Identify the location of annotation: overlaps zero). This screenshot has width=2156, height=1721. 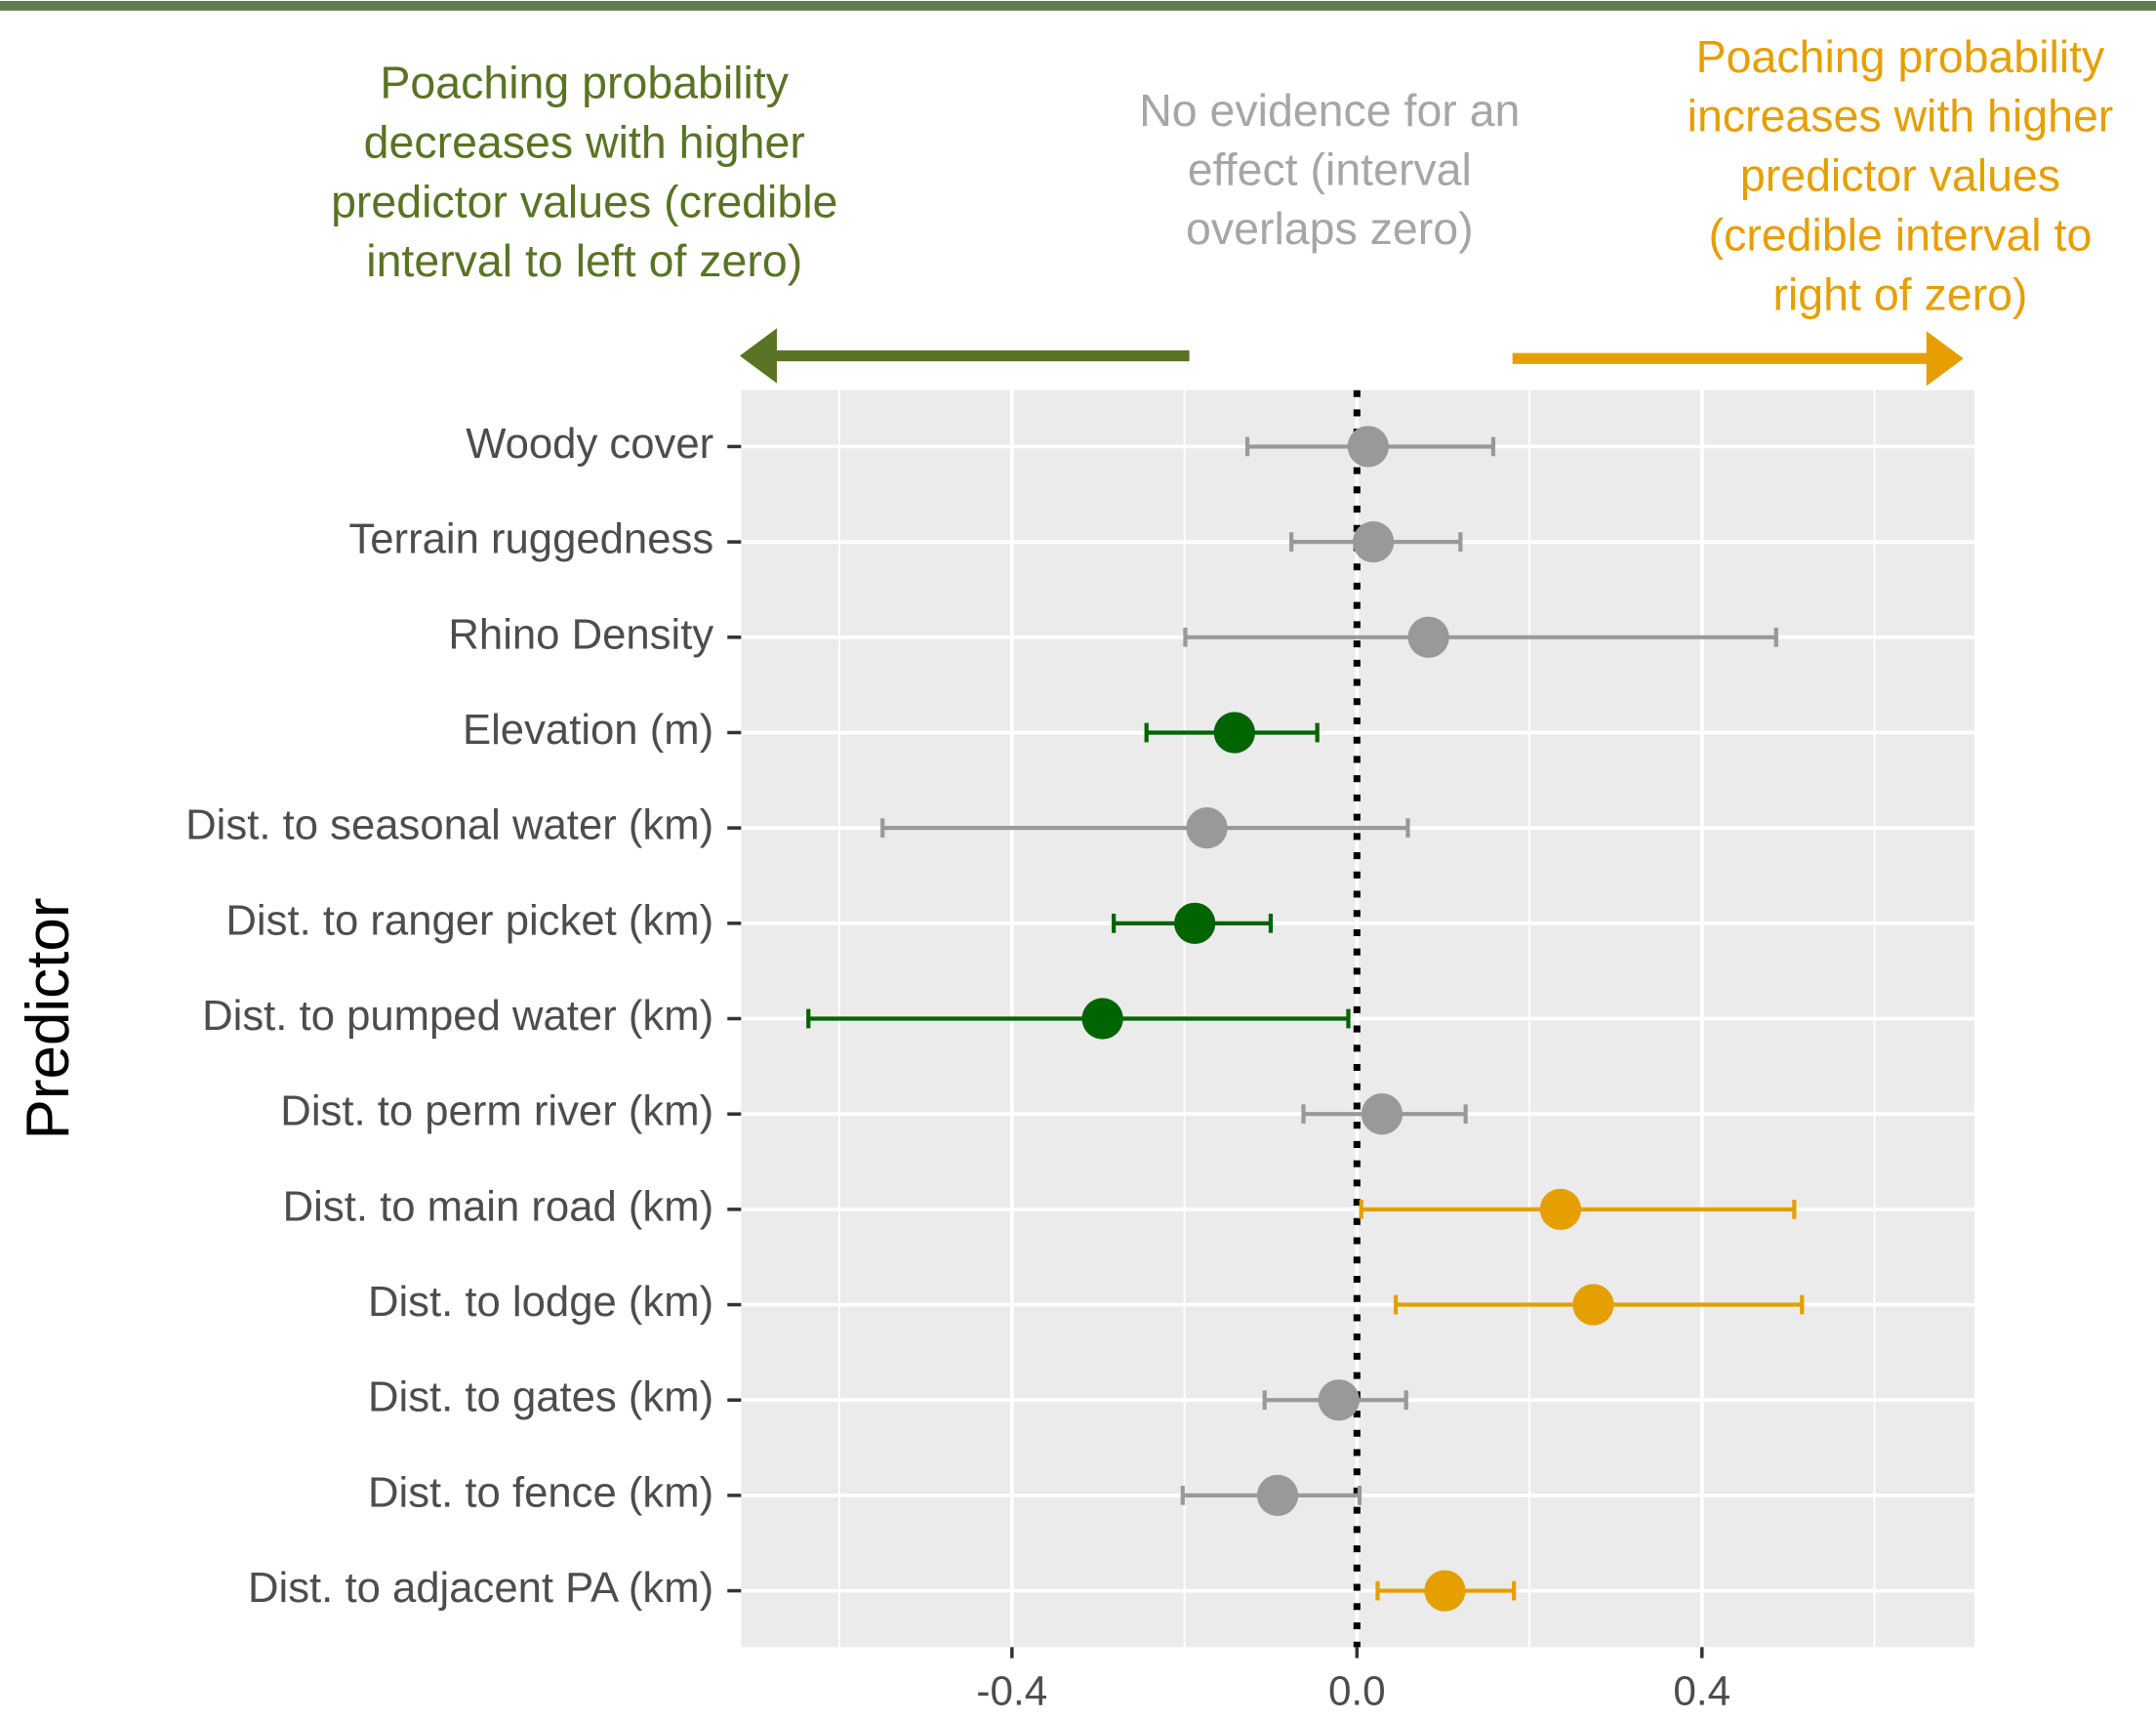
(1330, 228).